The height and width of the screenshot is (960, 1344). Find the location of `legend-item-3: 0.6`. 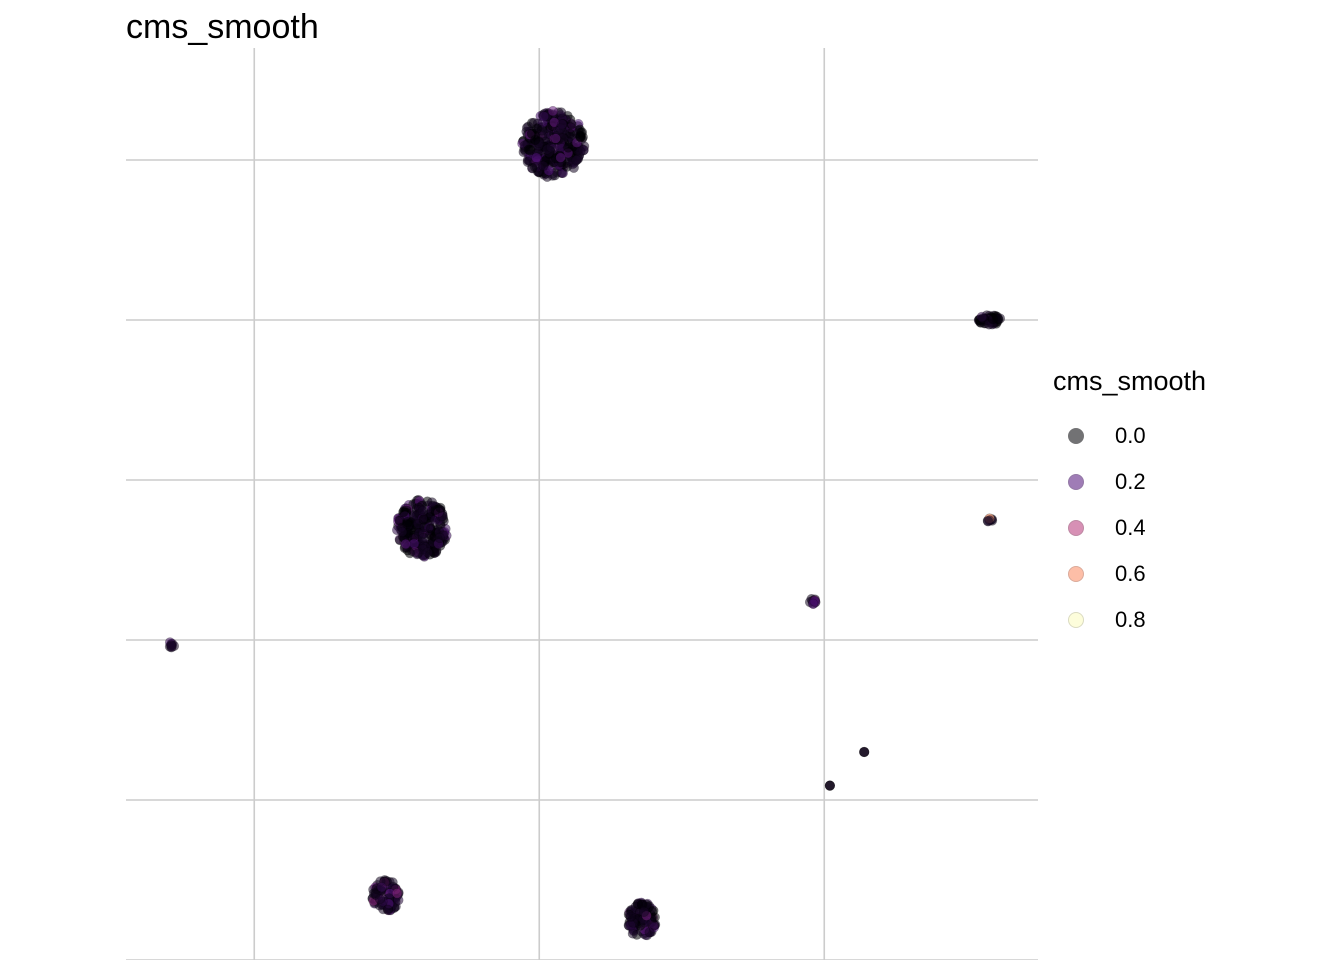

legend-item-3: 0.6 is located at coordinates (1129, 574).